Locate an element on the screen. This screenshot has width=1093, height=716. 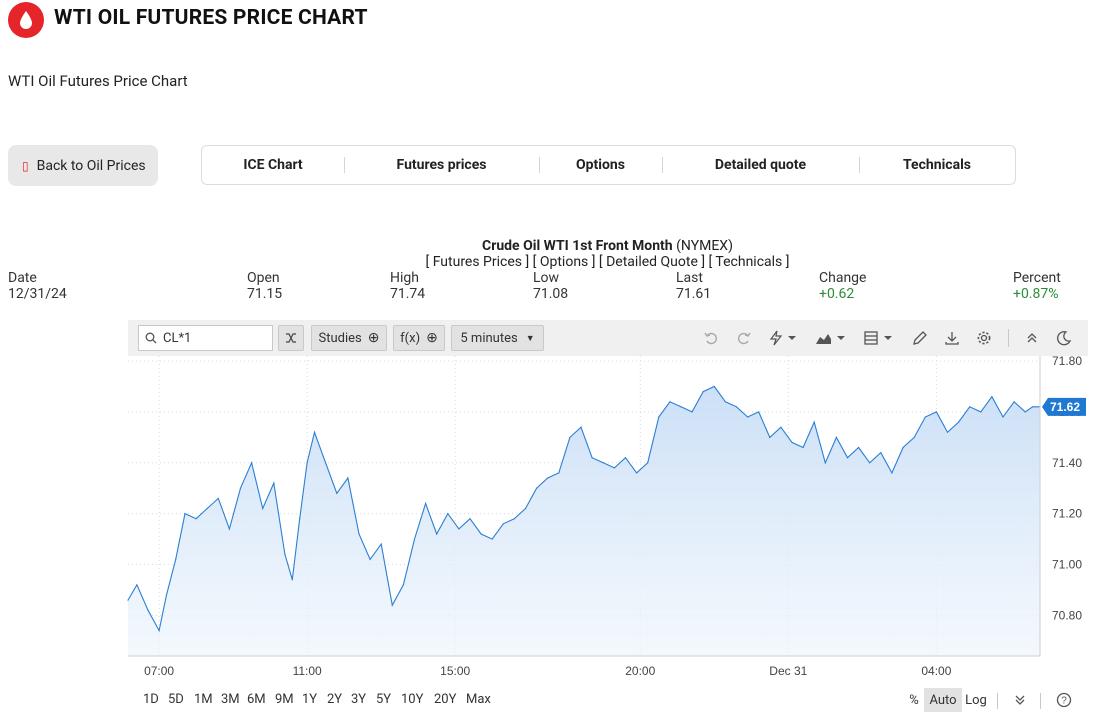
range-5y: 5Y is located at coordinates (384, 699).